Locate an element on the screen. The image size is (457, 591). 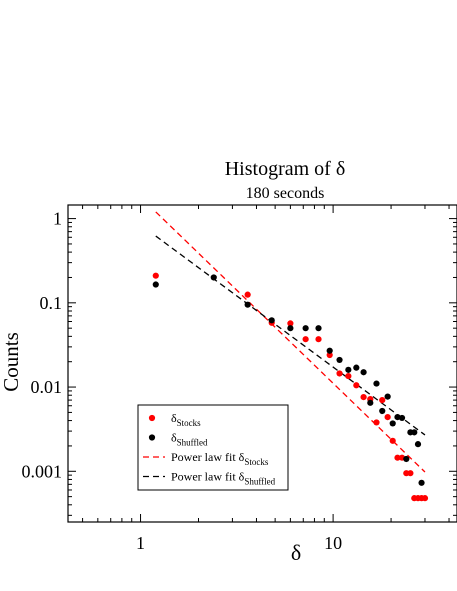
y-axis-label: Counts is located at coordinates (11, 362).